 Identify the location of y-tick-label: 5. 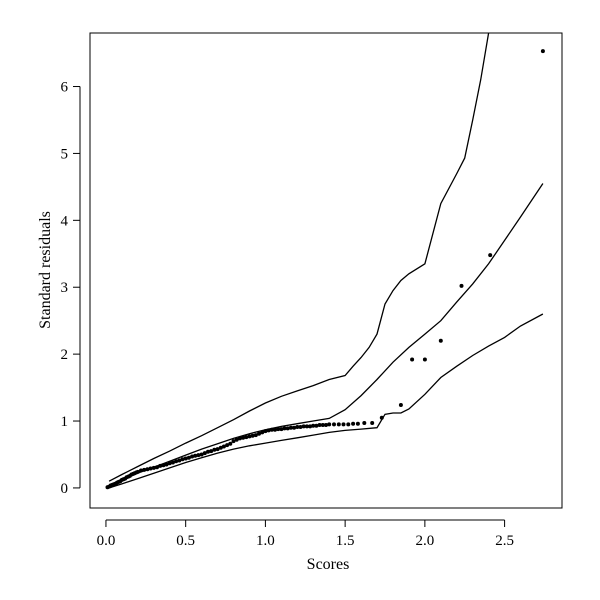
(65, 154).